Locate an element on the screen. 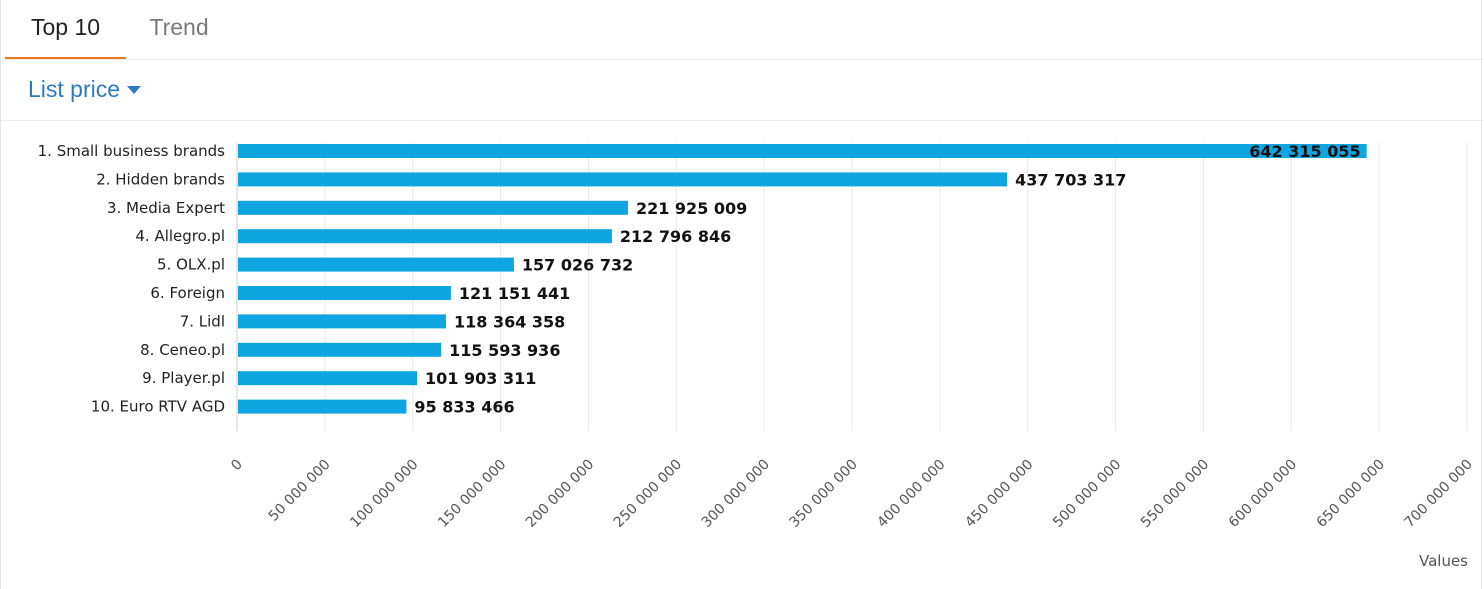 The width and height of the screenshot is (1484, 589). value-label: 118 364 358 is located at coordinates (509, 321).